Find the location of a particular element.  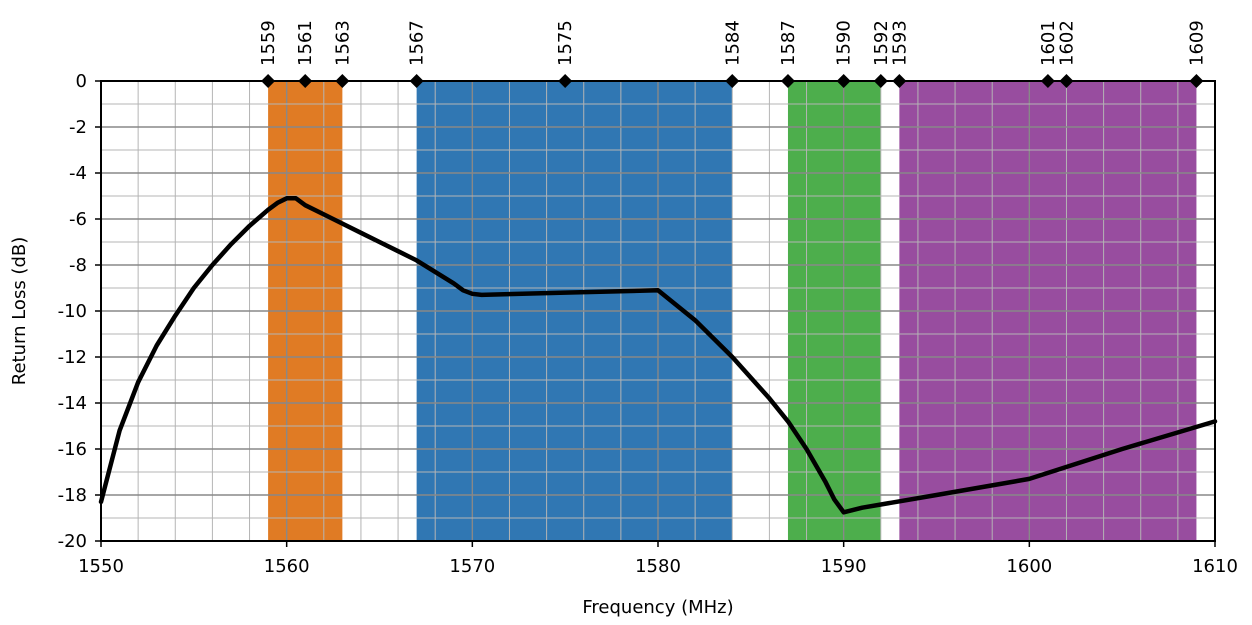

y-axis-title: Return Loss (dB) is located at coordinates (19, 311).